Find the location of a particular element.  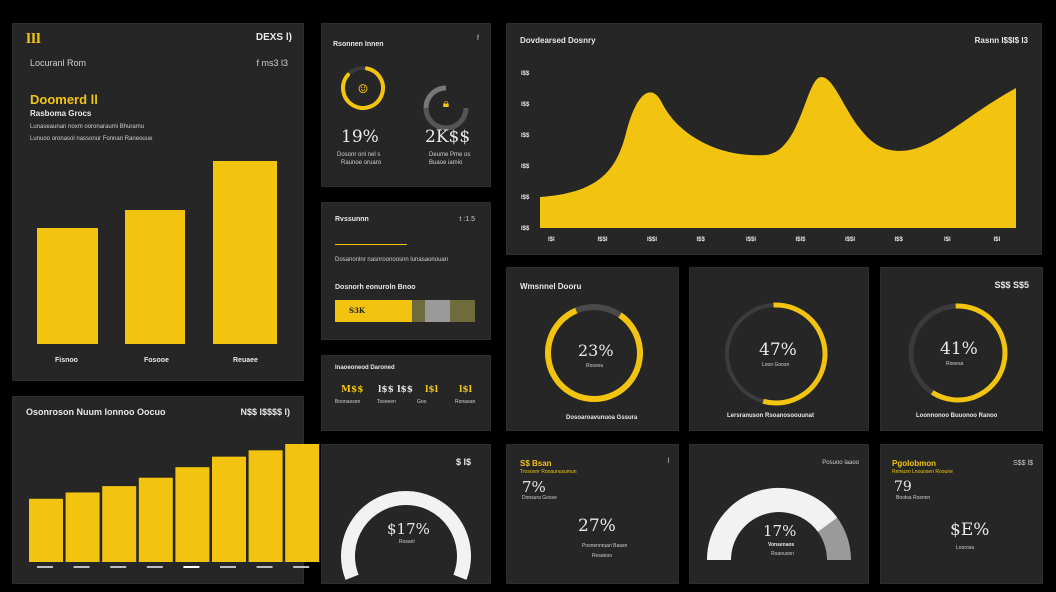

area-chart-right: Rasnn l$$l$ l3 is located at coordinates (1001, 40).